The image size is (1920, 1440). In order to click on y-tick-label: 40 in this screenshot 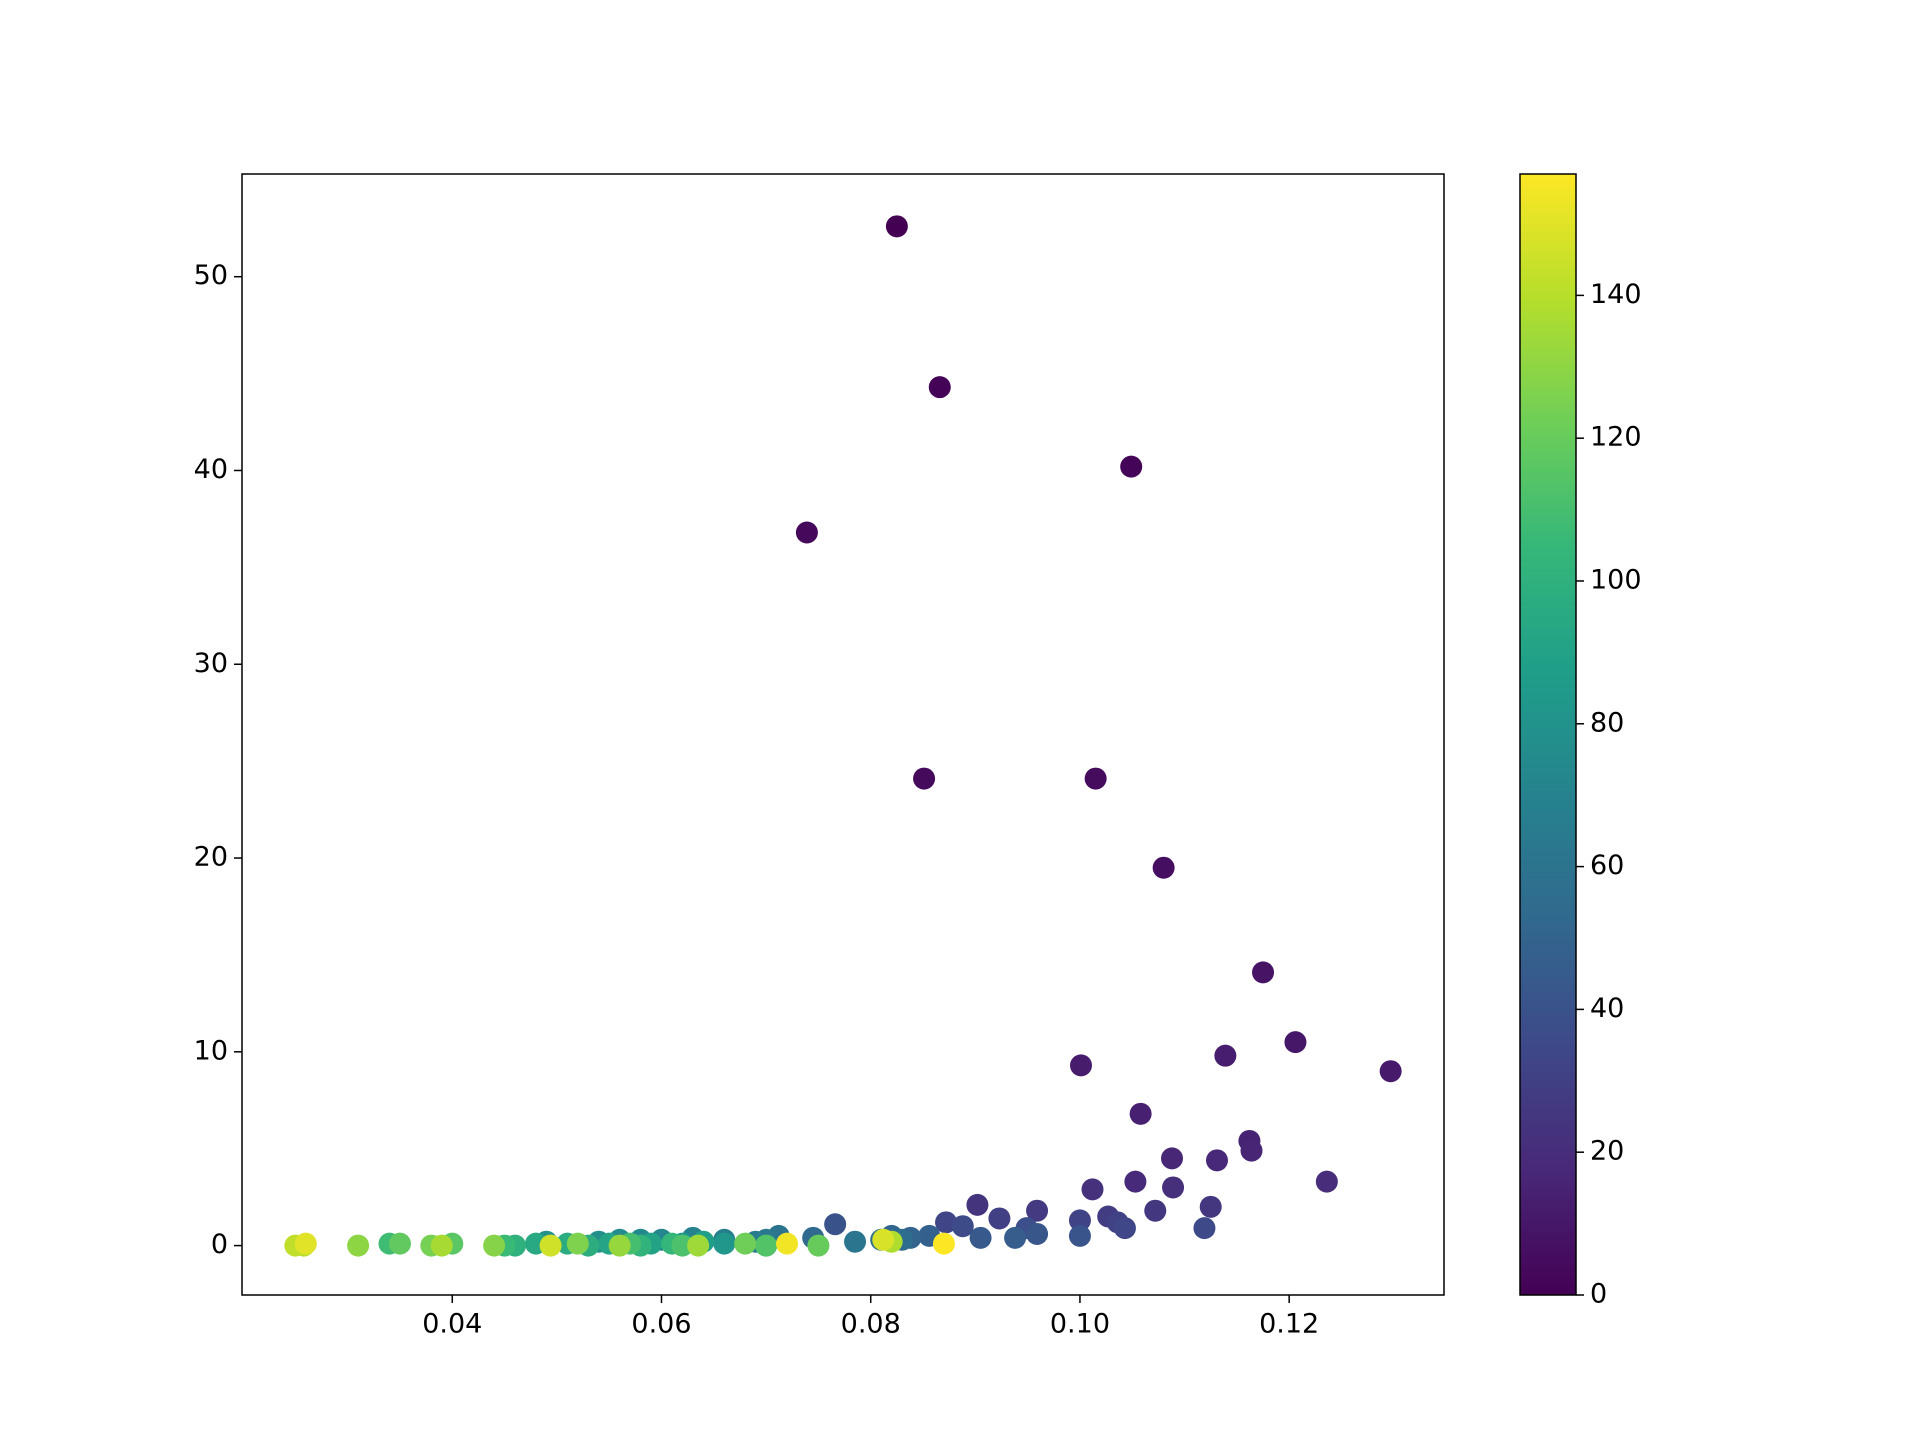, I will do `click(211, 469)`.